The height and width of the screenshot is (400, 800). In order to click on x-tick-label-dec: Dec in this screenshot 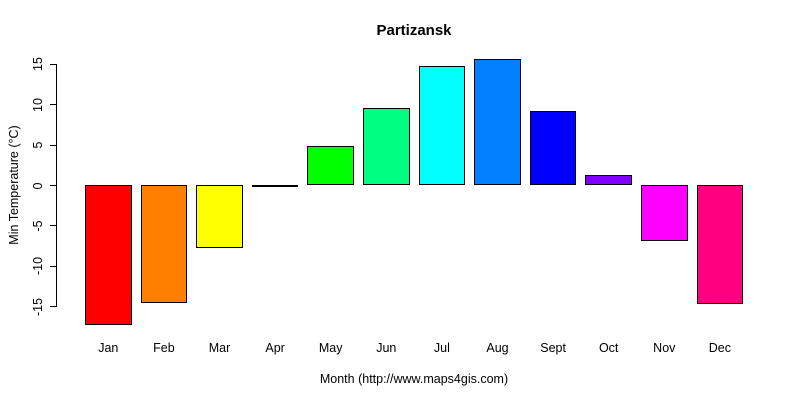, I will do `click(719, 348)`.